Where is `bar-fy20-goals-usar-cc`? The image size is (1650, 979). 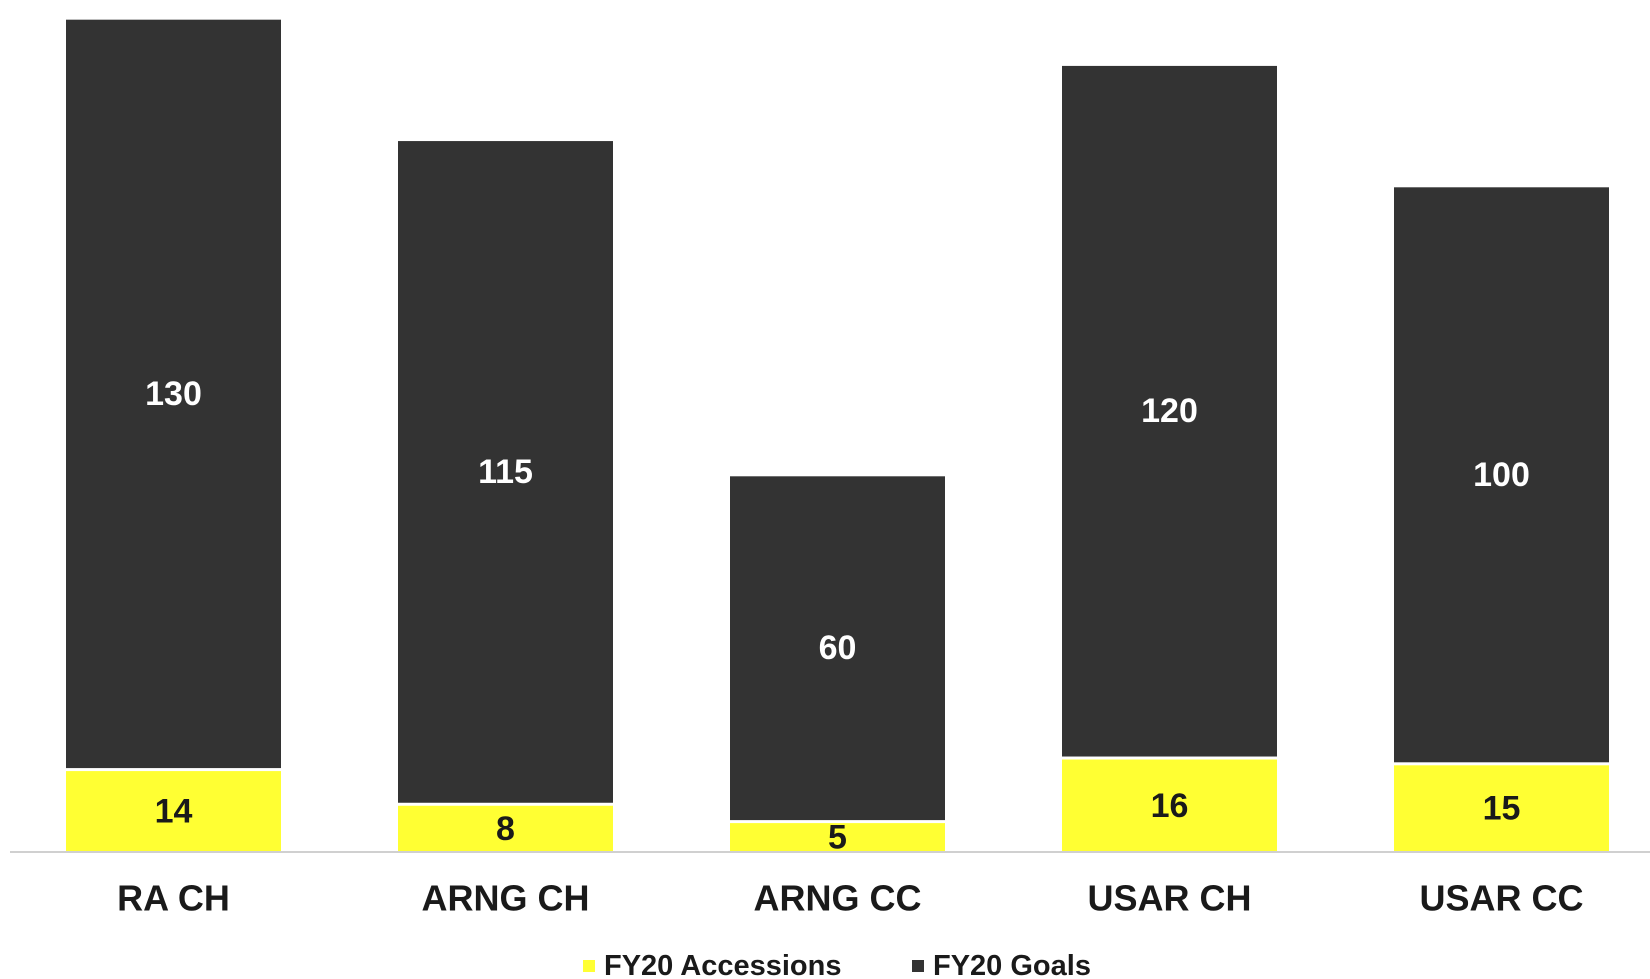
bar-fy20-goals-usar-cc is located at coordinates (1501, 475).